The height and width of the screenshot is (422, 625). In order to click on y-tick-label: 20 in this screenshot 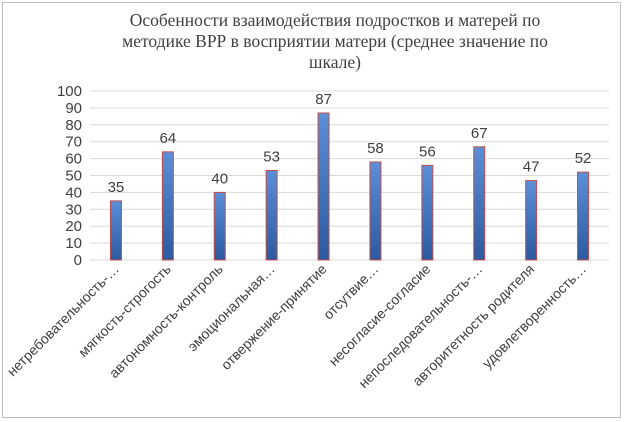, I will do `click(73, 226)`.